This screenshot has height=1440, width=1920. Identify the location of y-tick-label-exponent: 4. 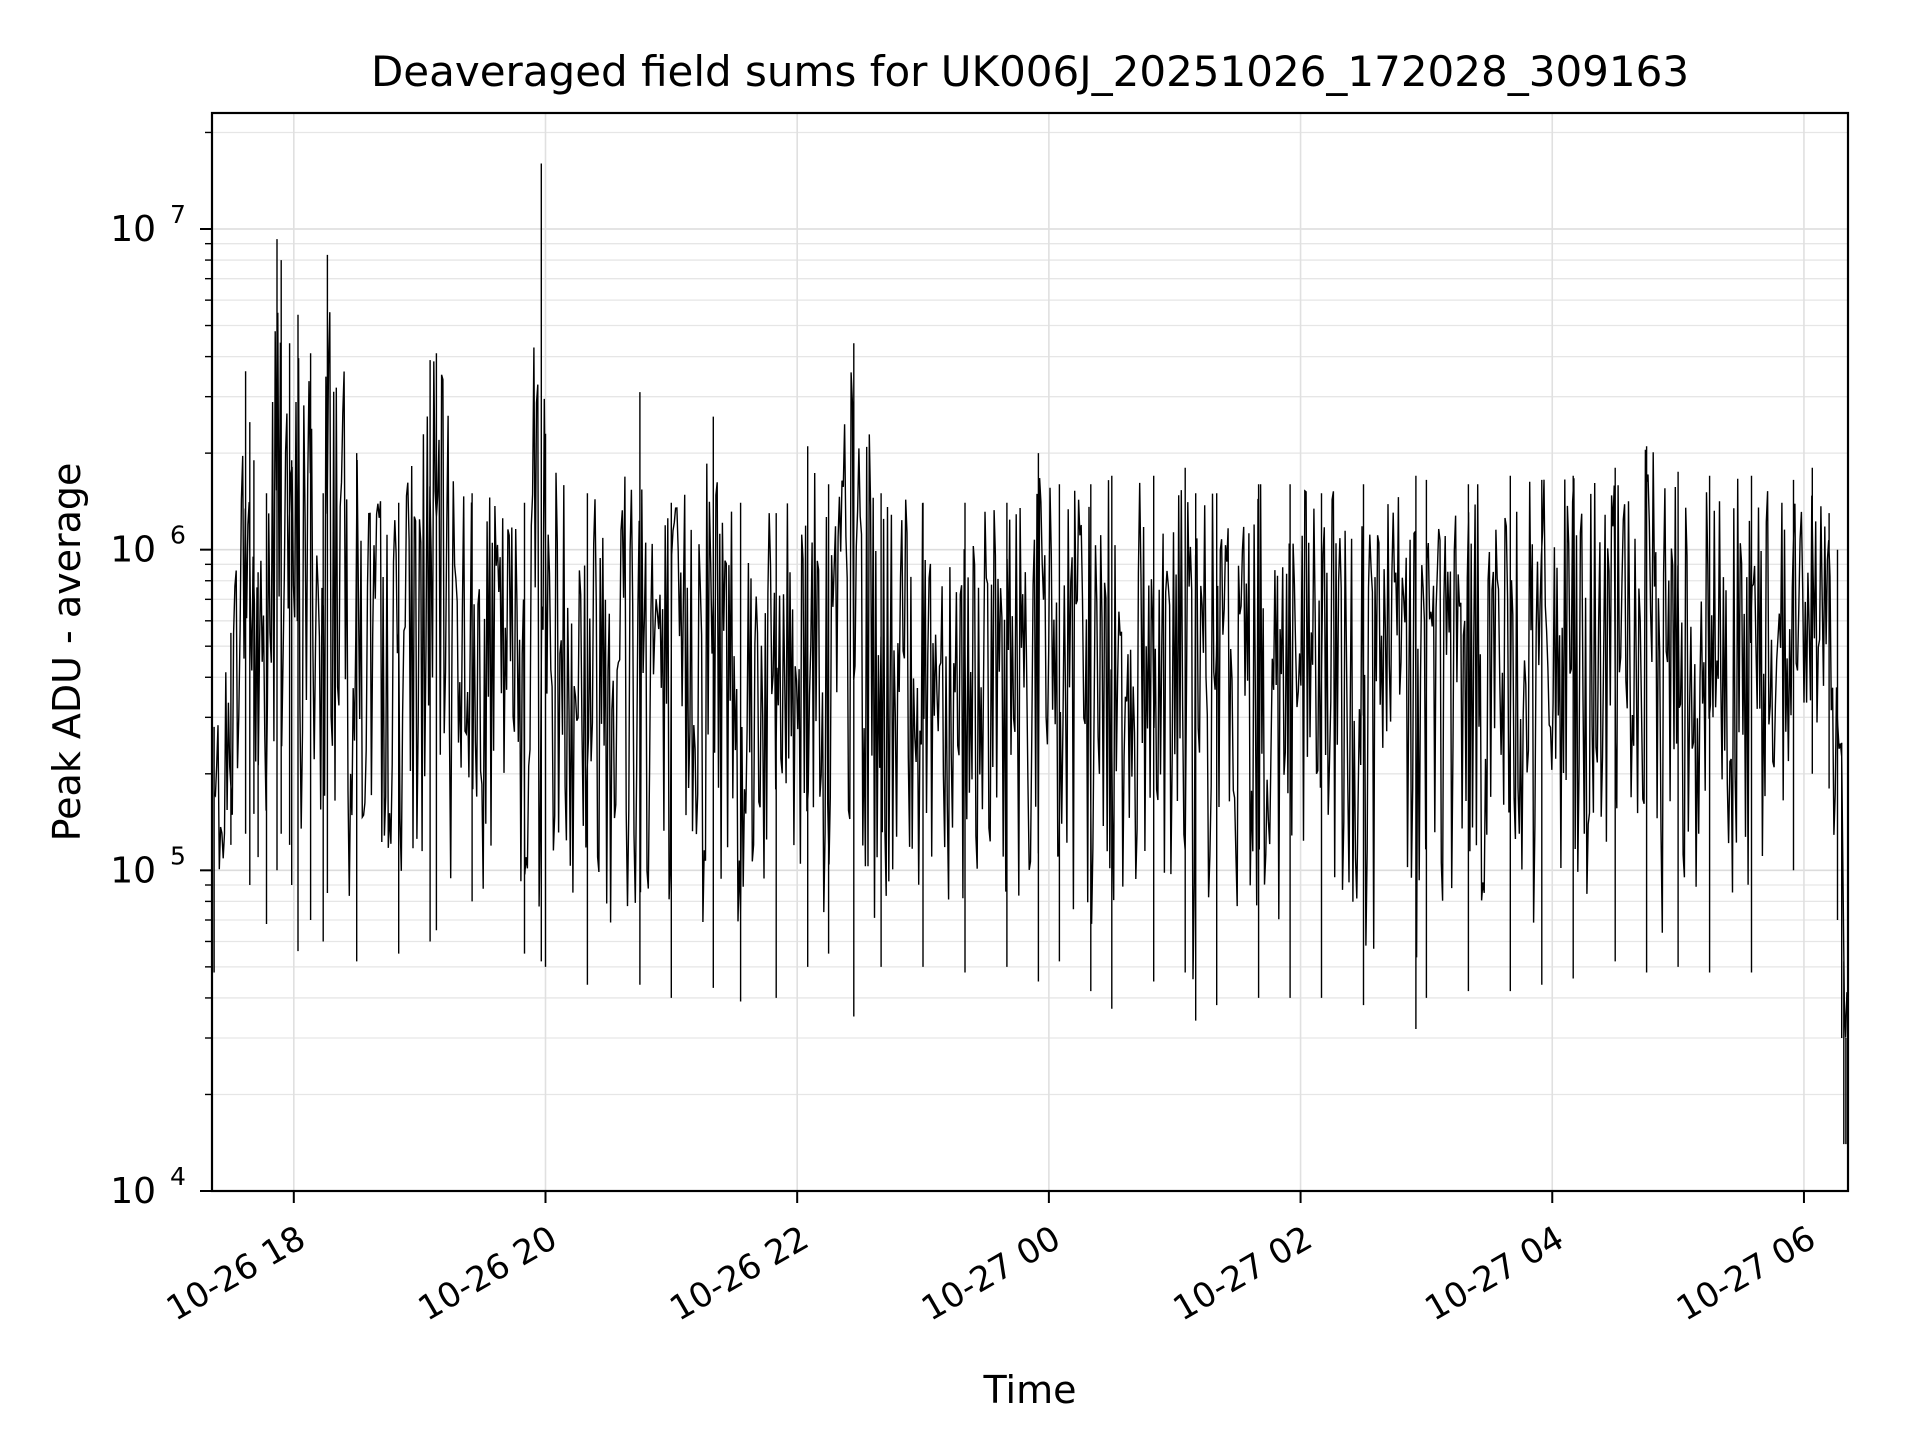
(178, 1176).